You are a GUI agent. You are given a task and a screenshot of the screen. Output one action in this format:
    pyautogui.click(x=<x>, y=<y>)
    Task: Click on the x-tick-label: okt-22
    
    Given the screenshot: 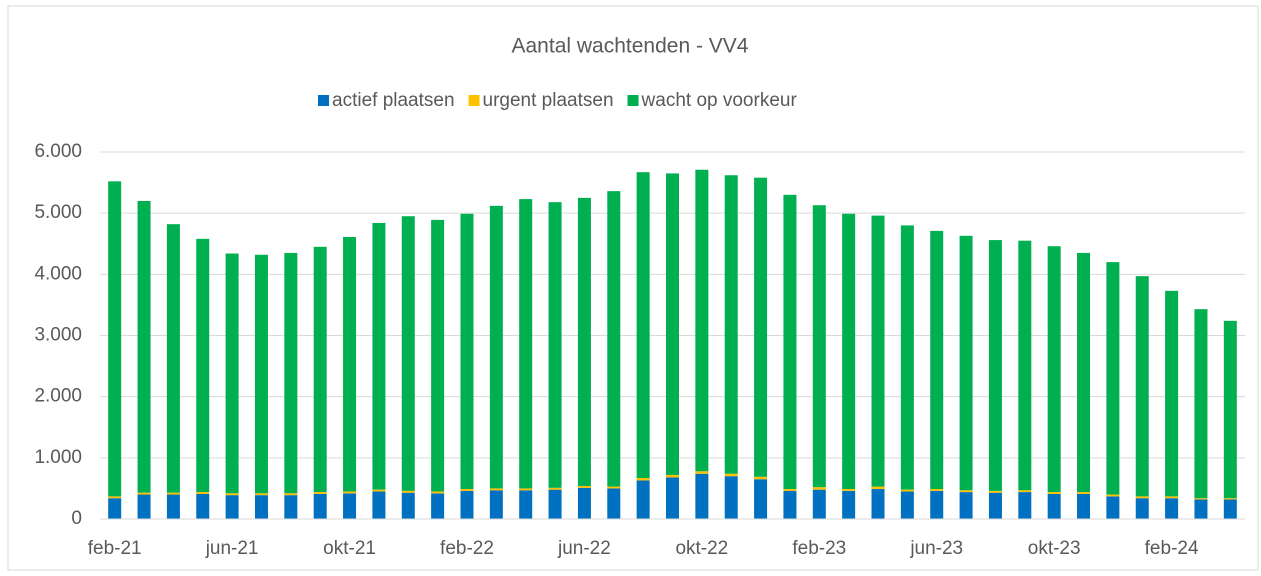 What is the action you would take?
    pyautogui.click(x=701, y=548)
    